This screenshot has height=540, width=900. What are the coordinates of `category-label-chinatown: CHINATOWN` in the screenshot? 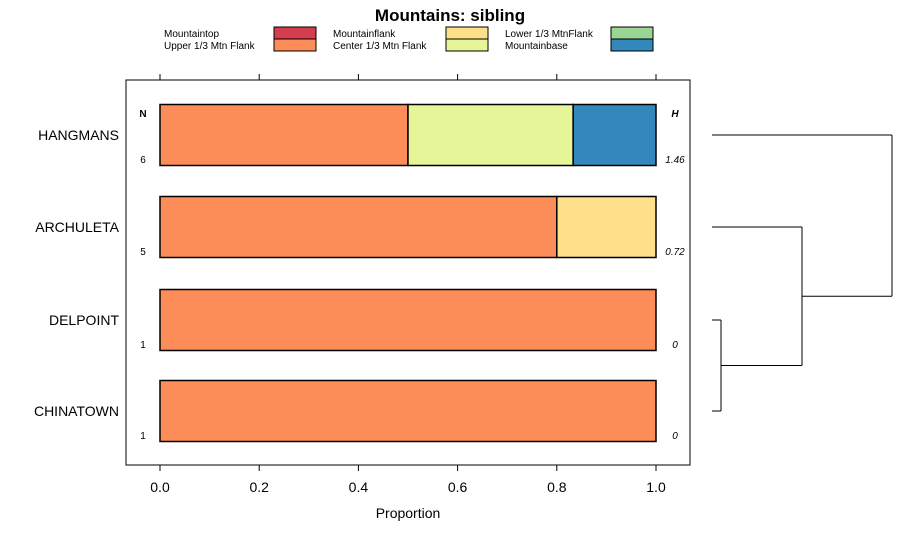 It's located at (76, 411).